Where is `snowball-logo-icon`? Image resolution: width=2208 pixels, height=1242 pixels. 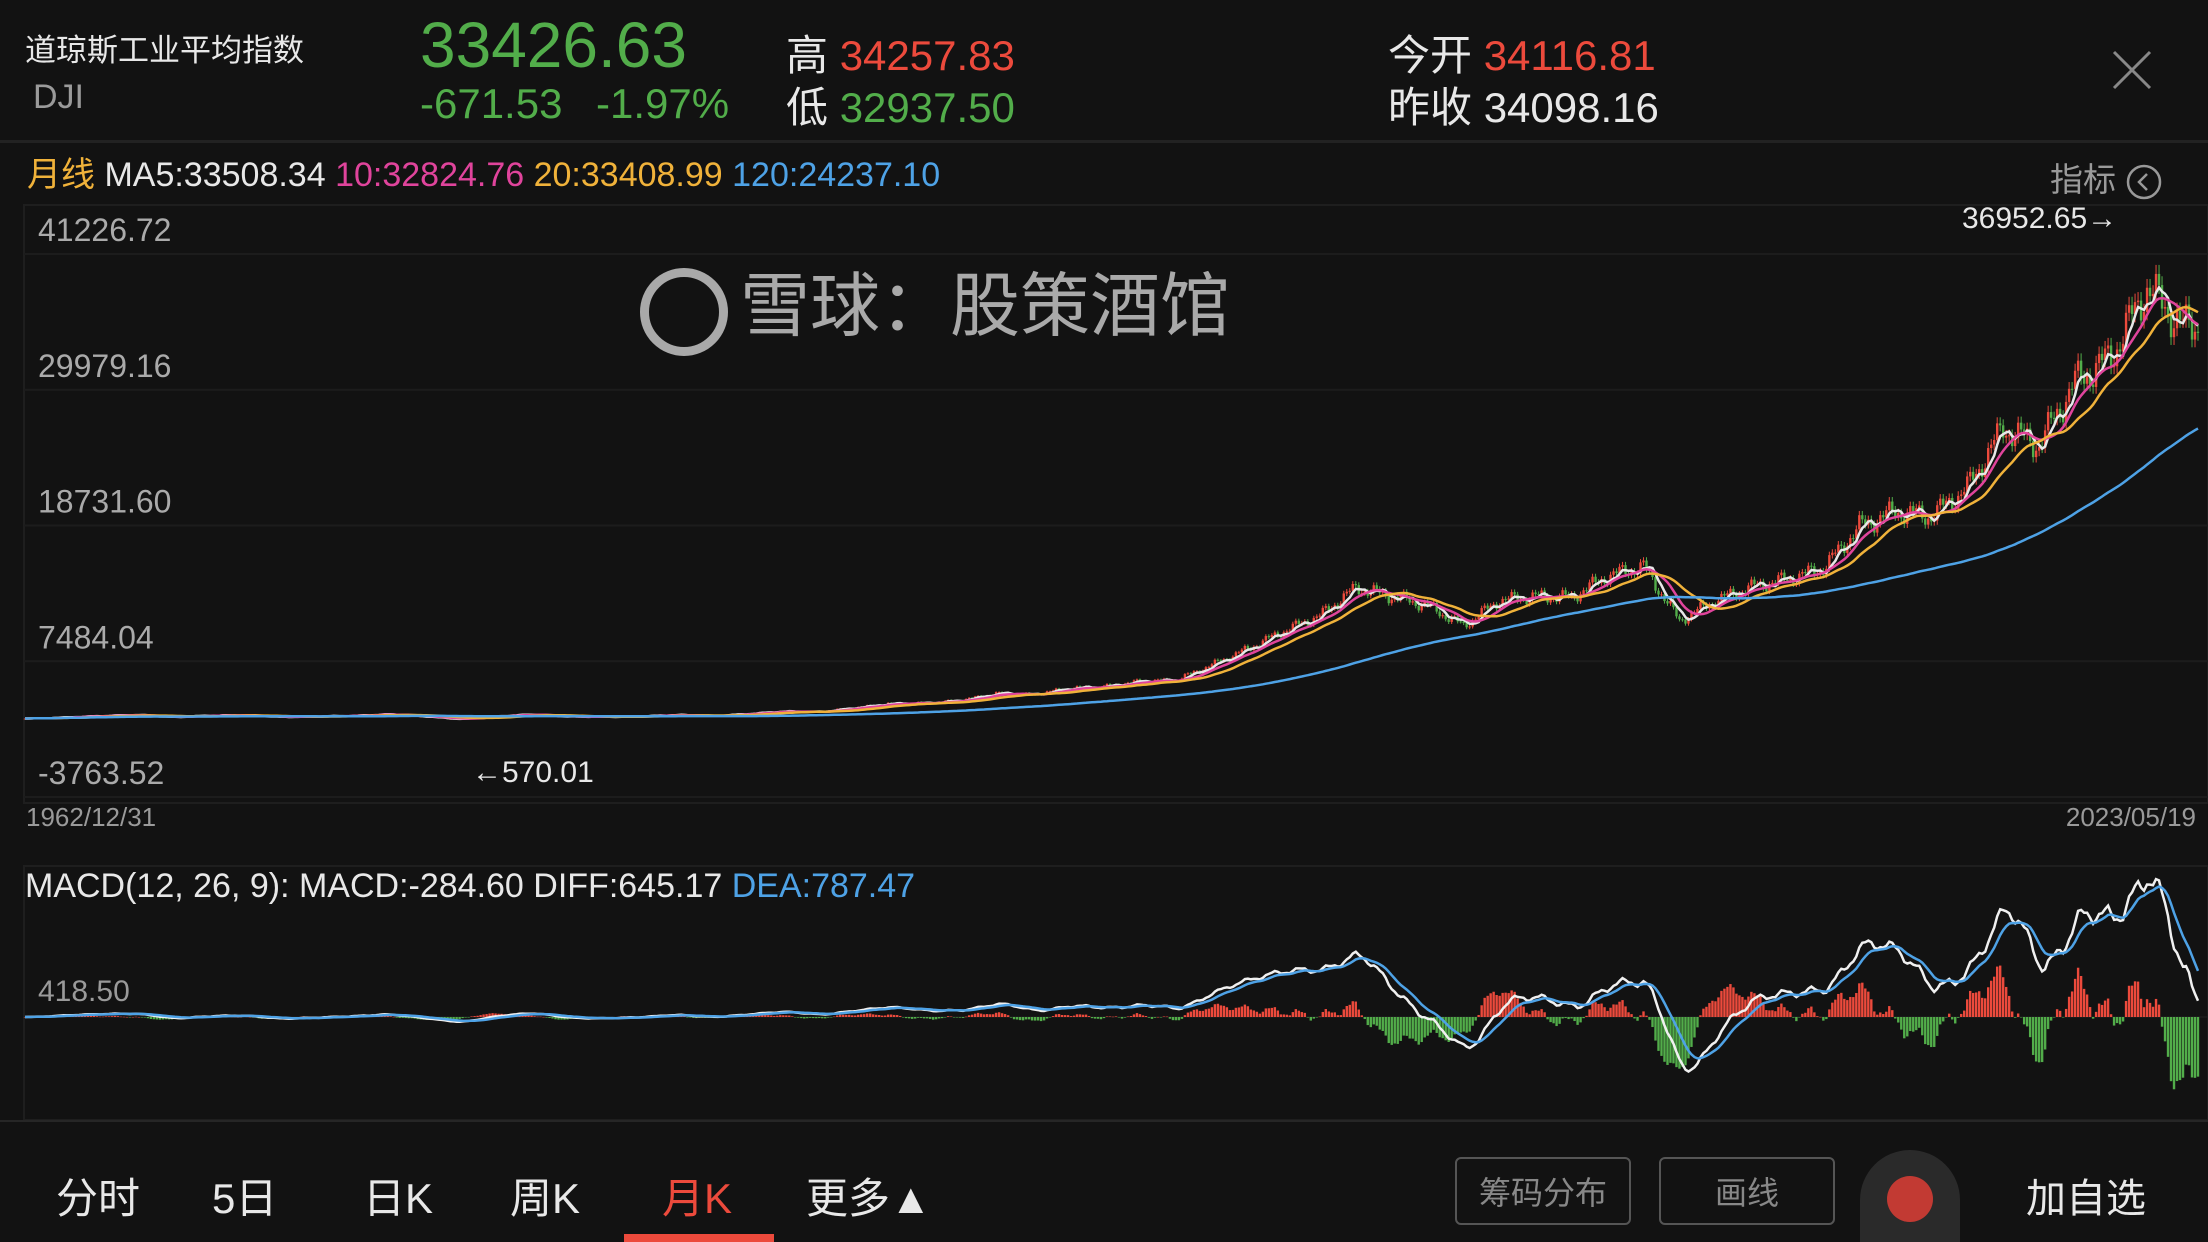
snowball-logo-icon is located at coordinates (684, 311).